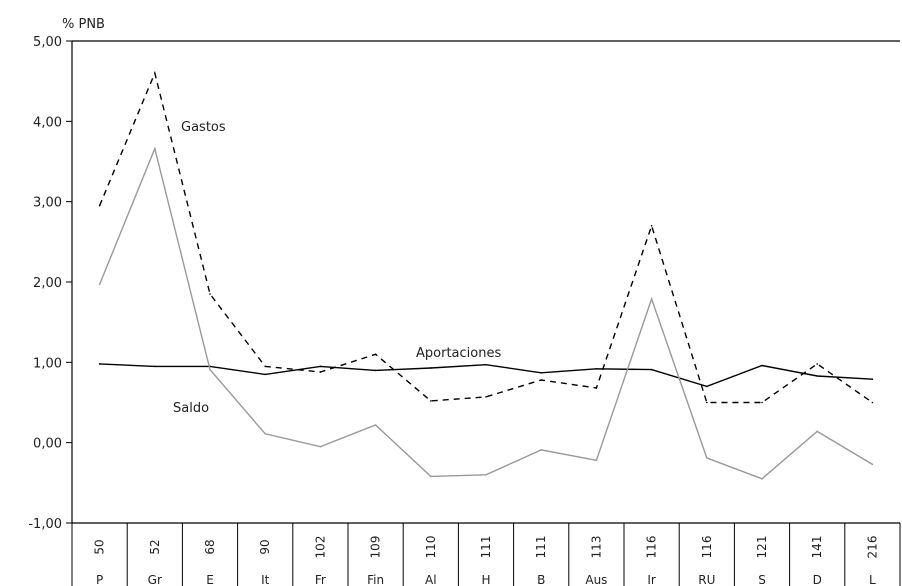 The image size is (902, 586). What do you see at coordinates (817, 547) in the screenshot?
I see `category-value-label: 141` at bounding box center [817, 547].